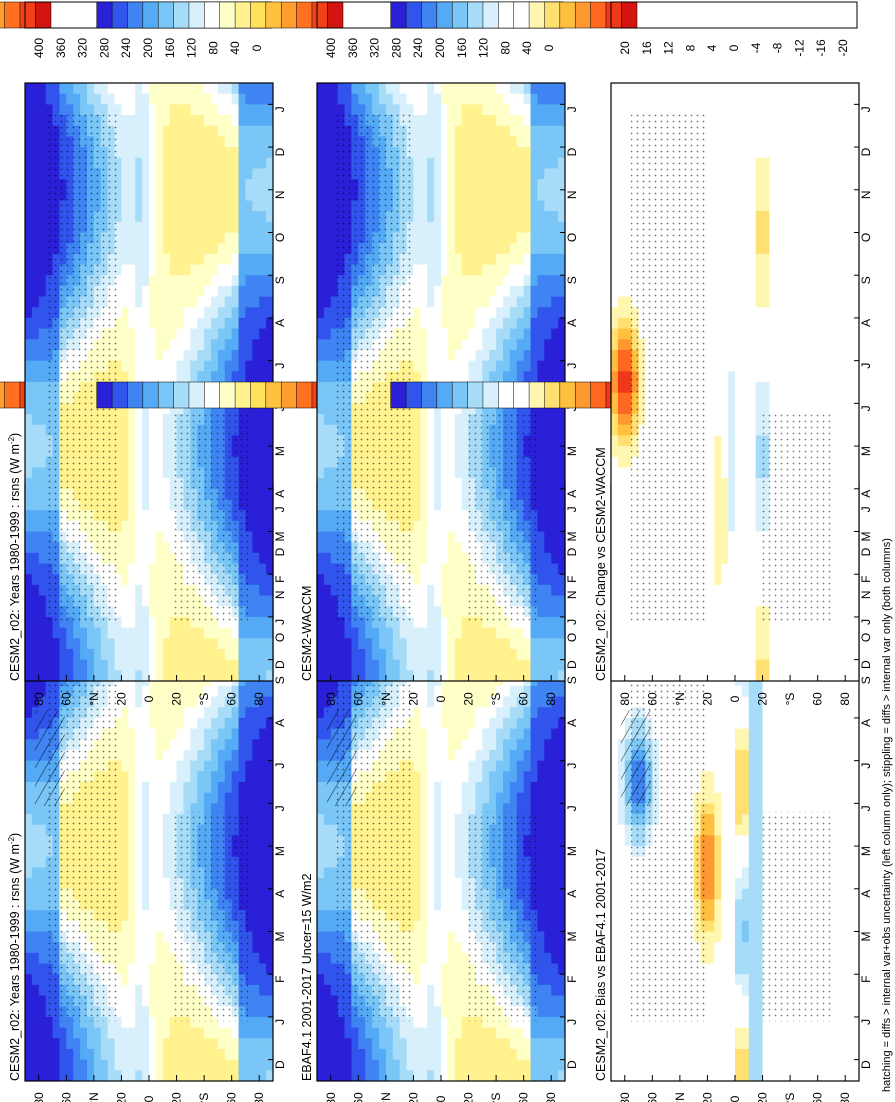 The image size is (895, 1102). I want to click on lat-tick-label: 80, so click(259, 699).